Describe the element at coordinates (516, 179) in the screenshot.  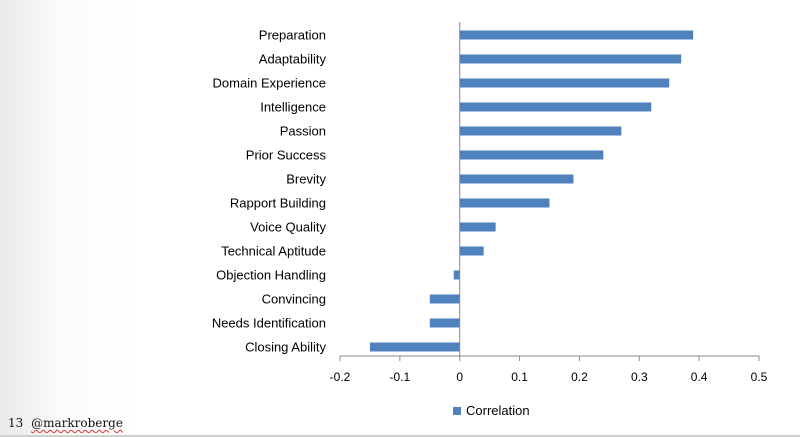
I see `bar-brevity` at that location.